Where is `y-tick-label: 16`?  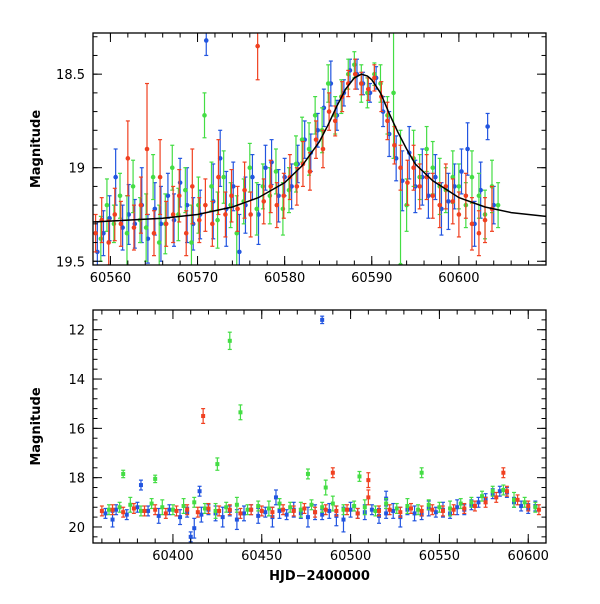
y-tick-label: 16 is located at coordinates (76, 429).